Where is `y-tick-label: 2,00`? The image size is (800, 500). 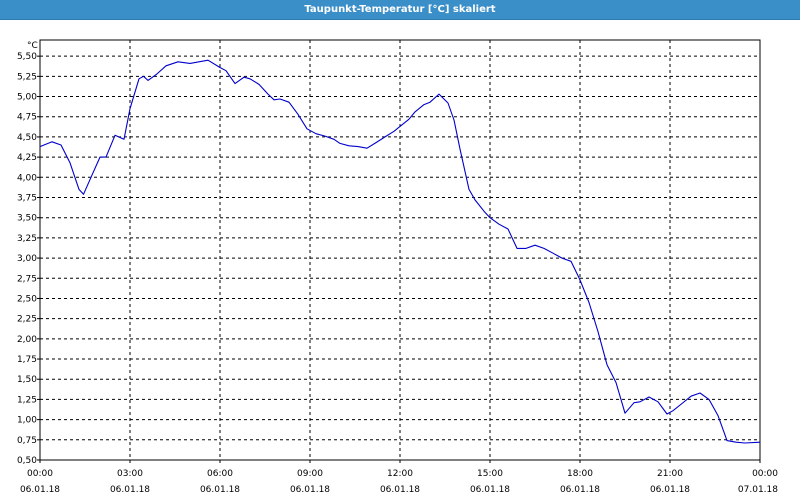
y-tick-label: 2,00 is located at coordinates (27, 340).